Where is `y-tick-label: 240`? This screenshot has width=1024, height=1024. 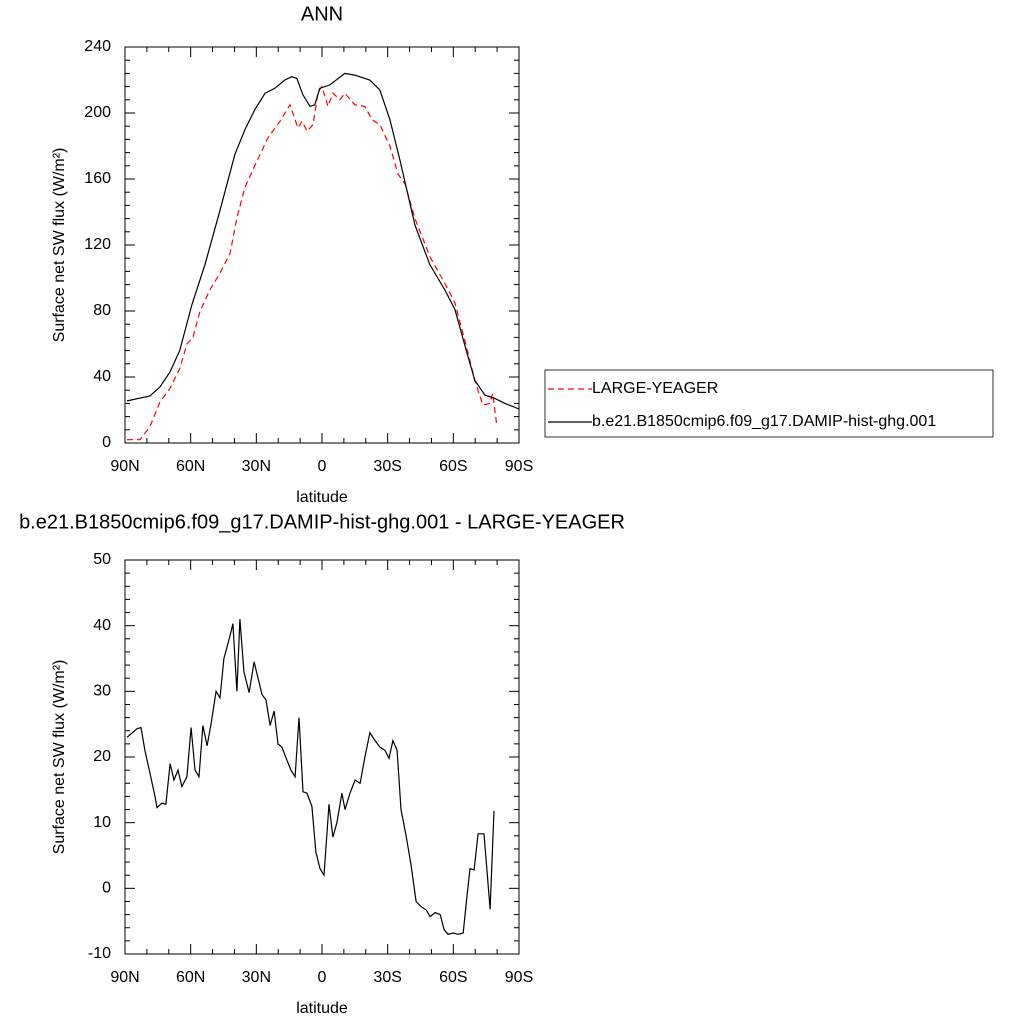 y-tick-label: 240 is located at coordinates (97, 46).